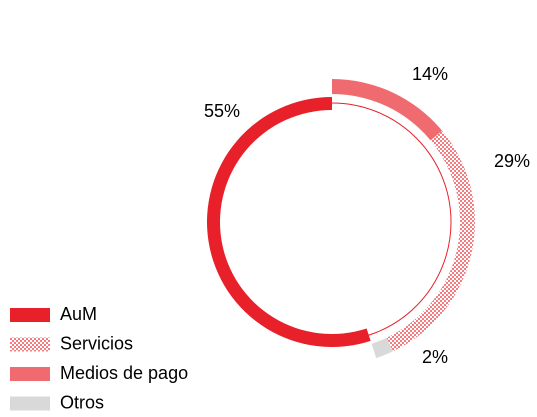 The width and height of the screenshot is (537, 417). I want to click on legend-label: Servicios, so click(96, 343).